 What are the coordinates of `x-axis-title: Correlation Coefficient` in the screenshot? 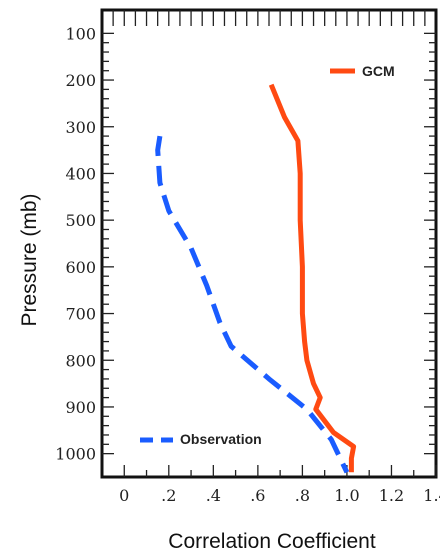 It's located at (272, 541).